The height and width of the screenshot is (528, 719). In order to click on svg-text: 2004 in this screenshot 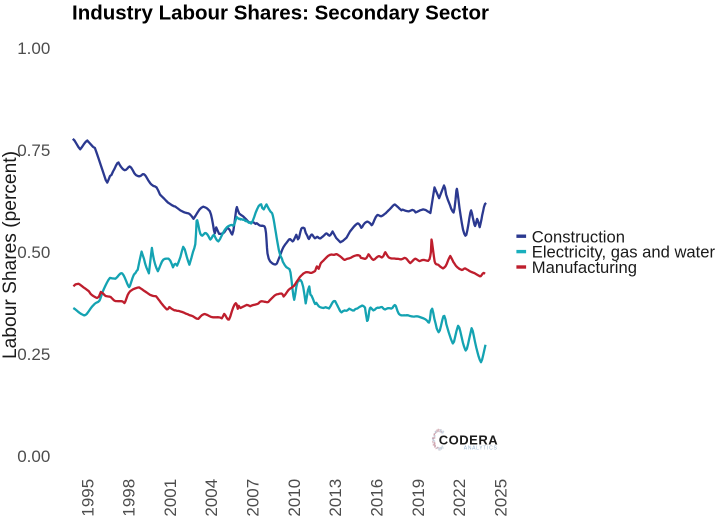, I will do `click(211, 498)`.